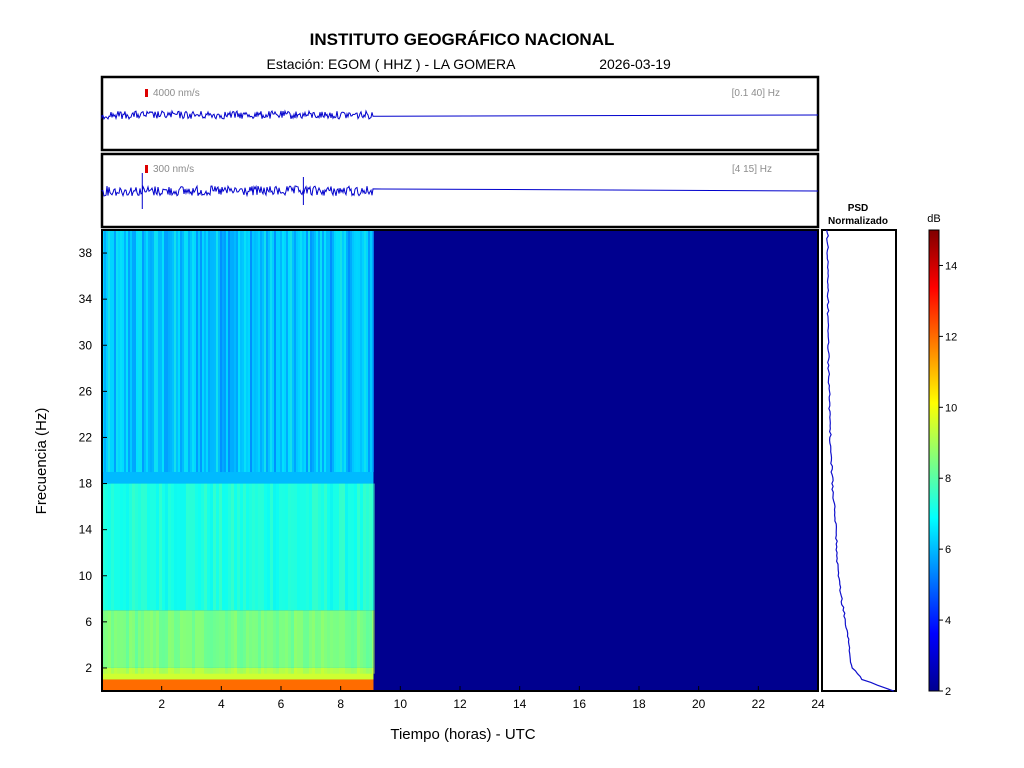  What do you see at coordinates (818, 704) in the screenshot?
I see `x-tick-label: 24` at bounding box center [818, 704].